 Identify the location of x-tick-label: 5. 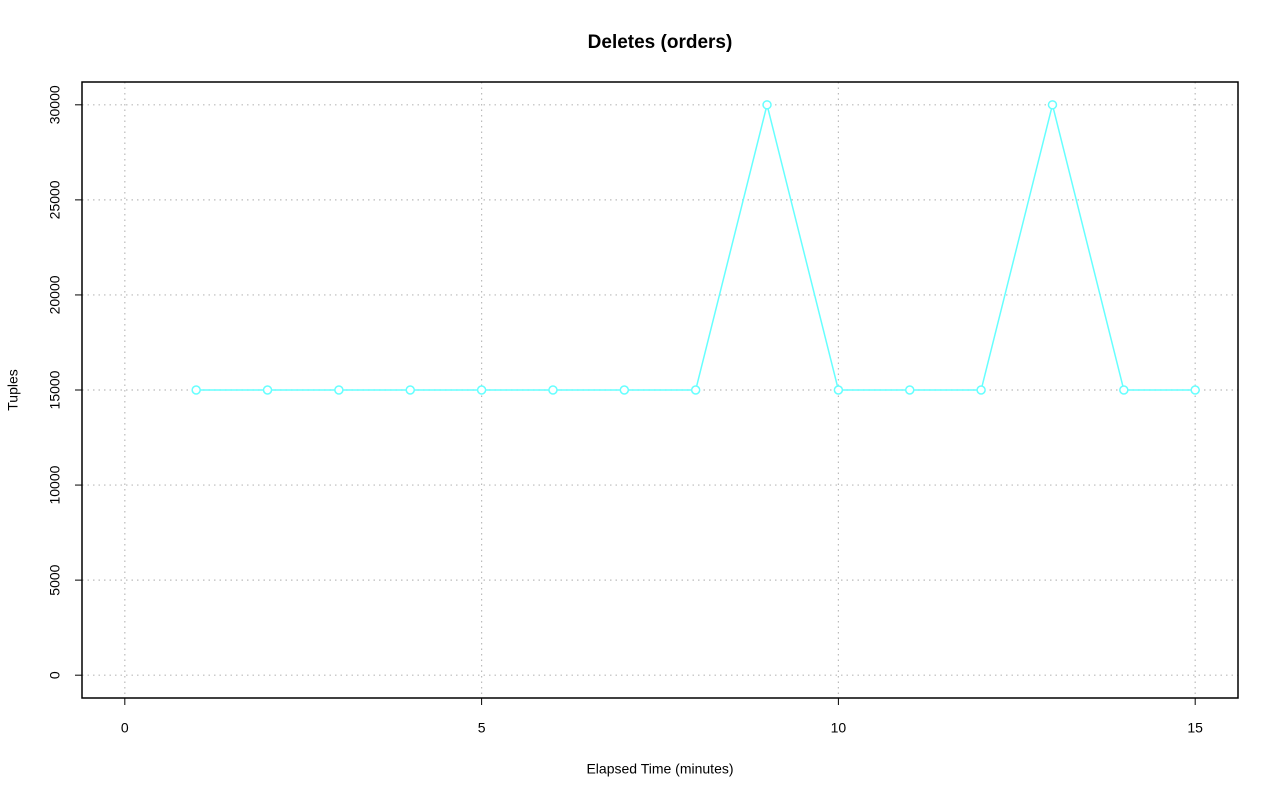
(482, 728).